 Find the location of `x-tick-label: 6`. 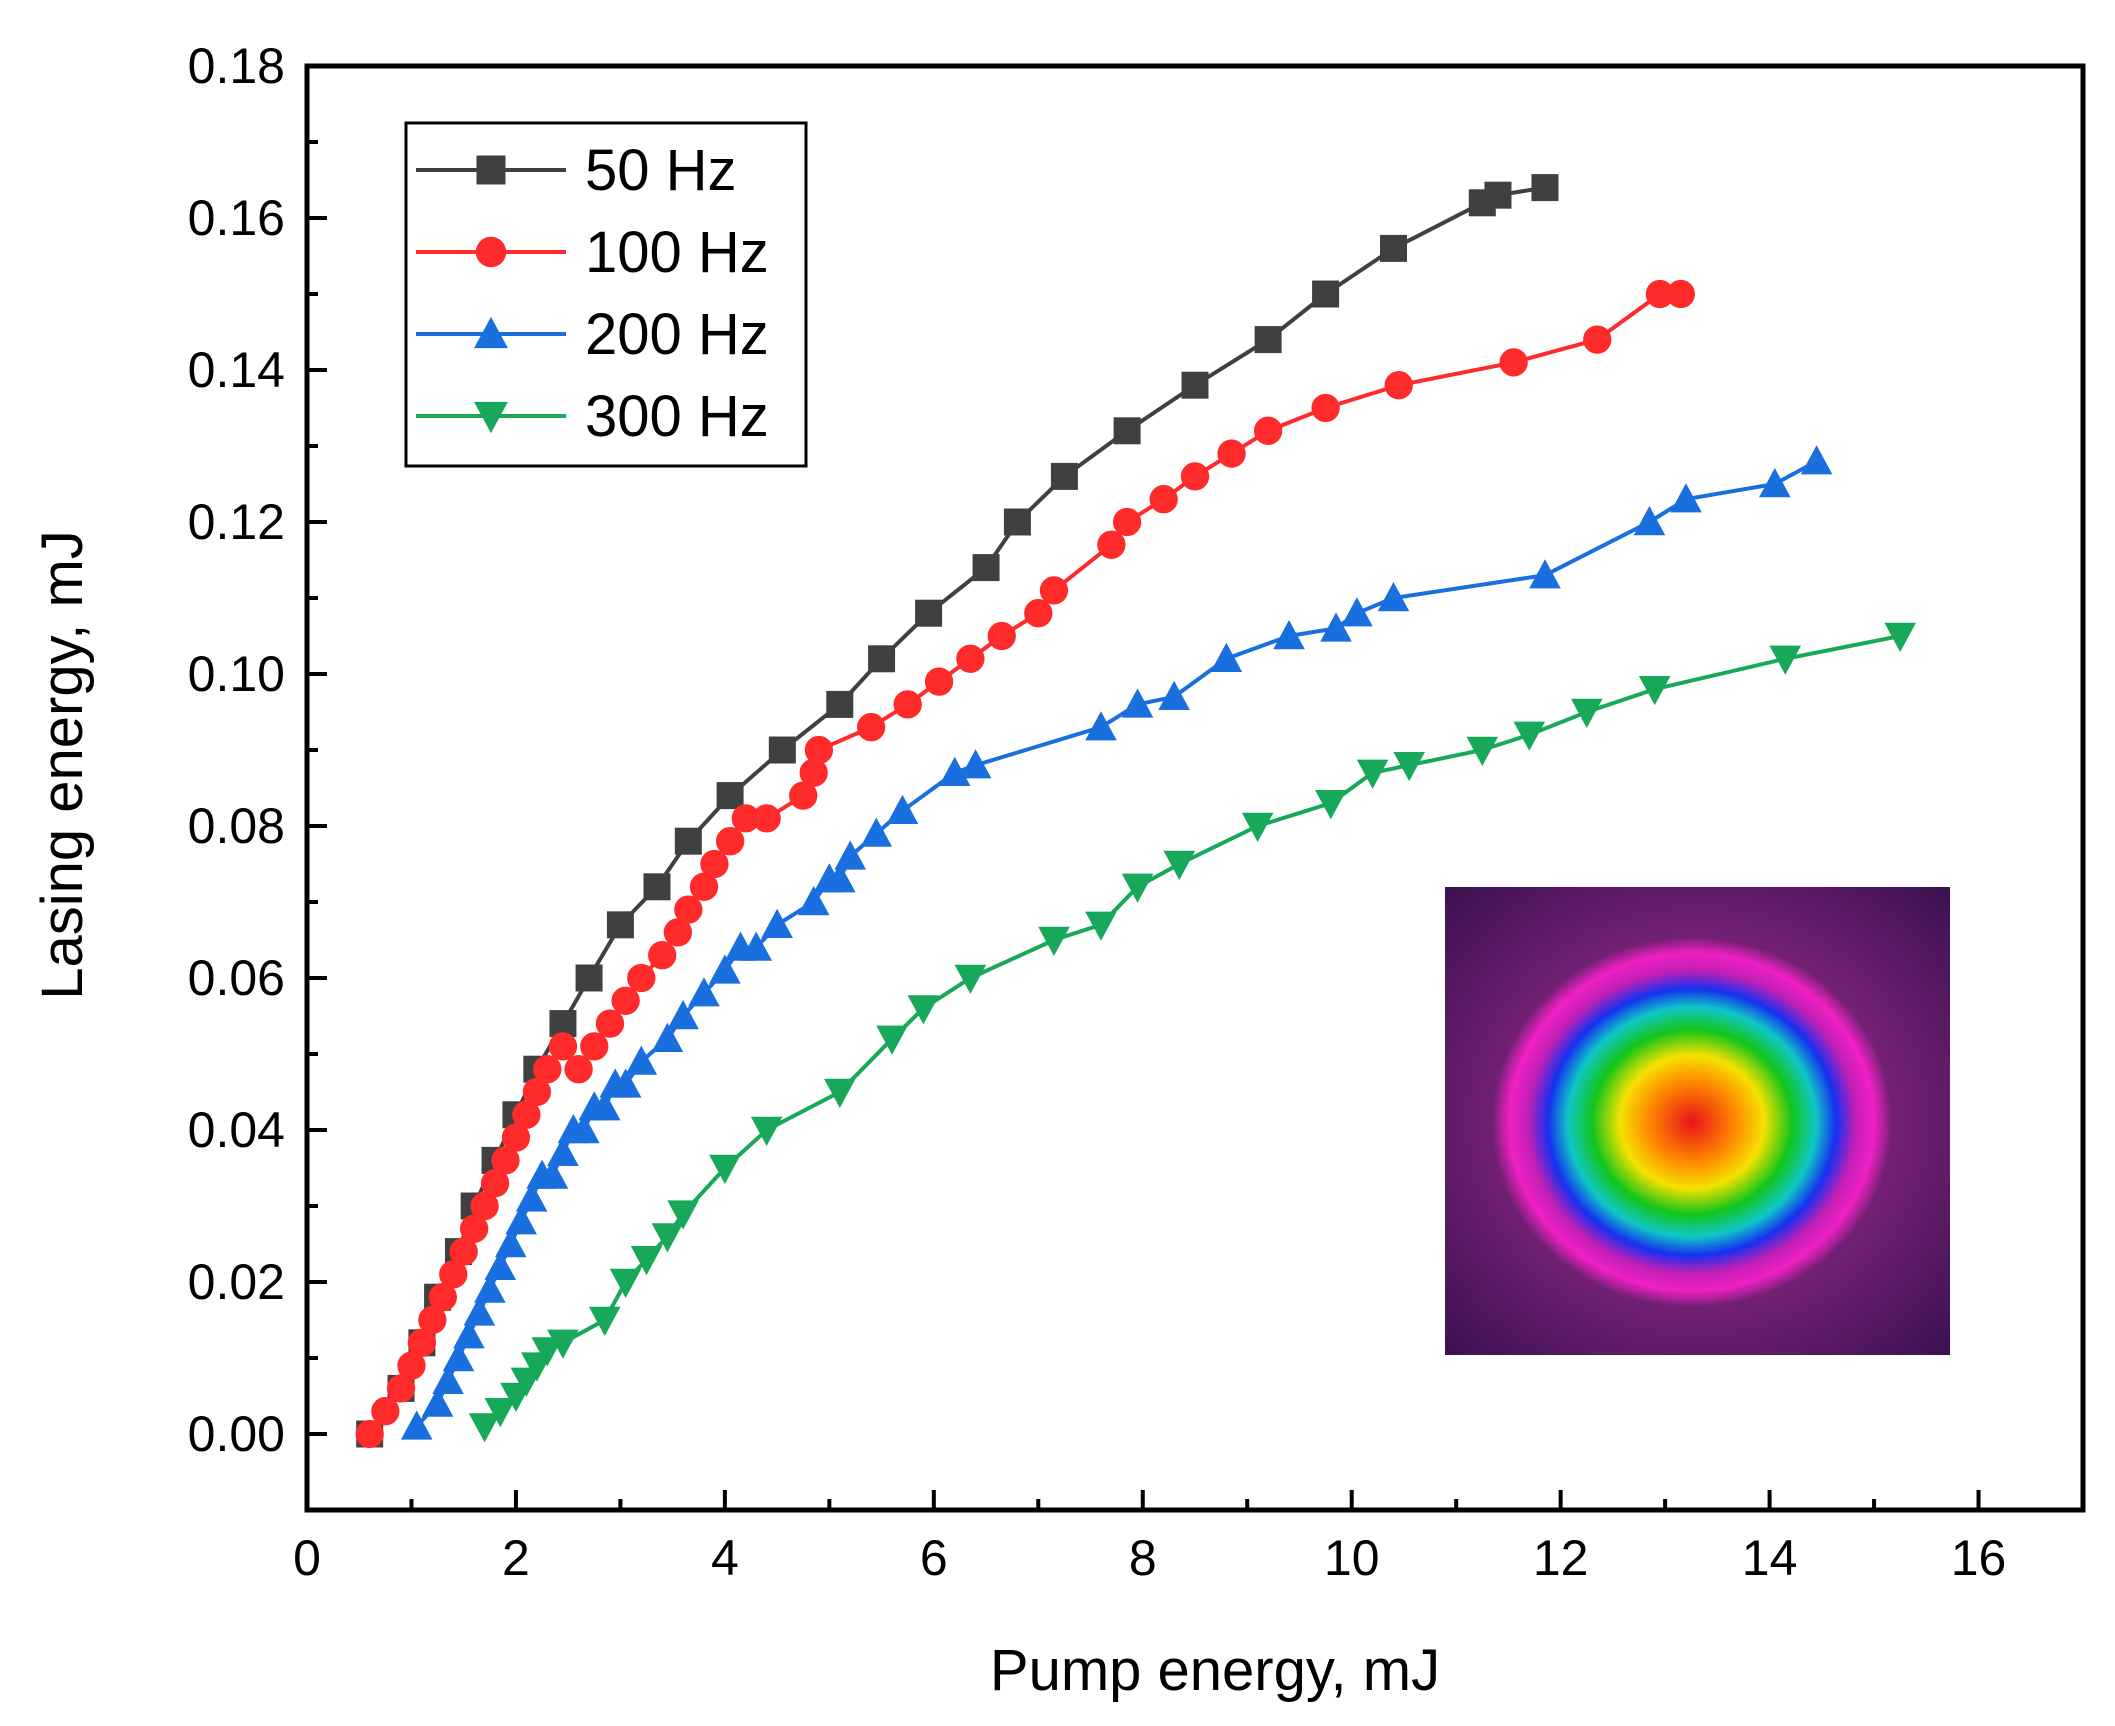

x-tick-label: 6 is located at coordinates (934, 1558).